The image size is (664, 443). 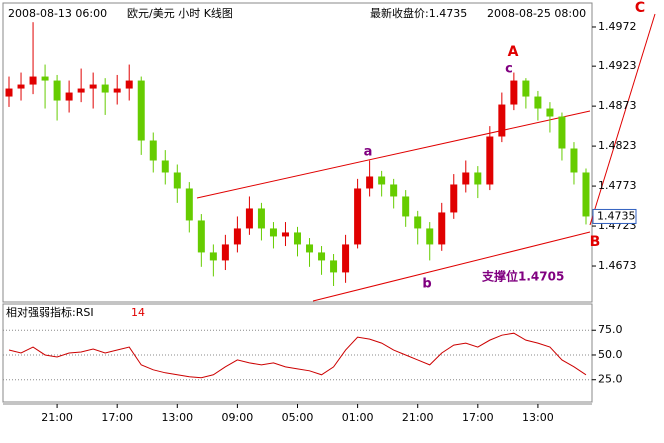 I want to click on last-price-box, so click(x=614, y=216).